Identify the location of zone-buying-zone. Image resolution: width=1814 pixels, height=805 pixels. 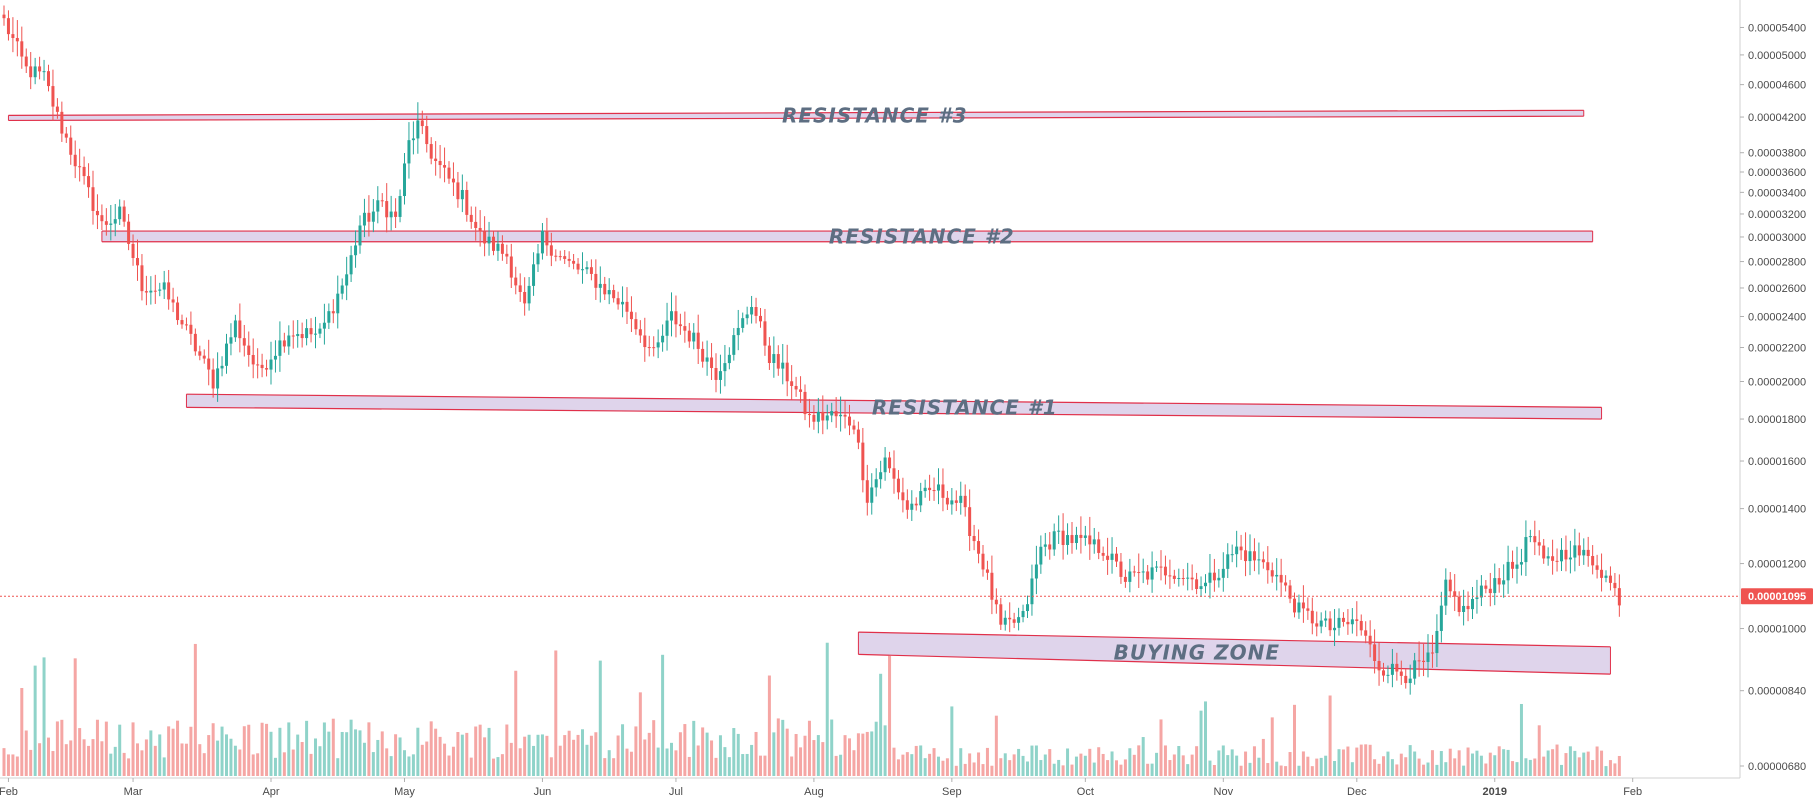
(1234, 653).